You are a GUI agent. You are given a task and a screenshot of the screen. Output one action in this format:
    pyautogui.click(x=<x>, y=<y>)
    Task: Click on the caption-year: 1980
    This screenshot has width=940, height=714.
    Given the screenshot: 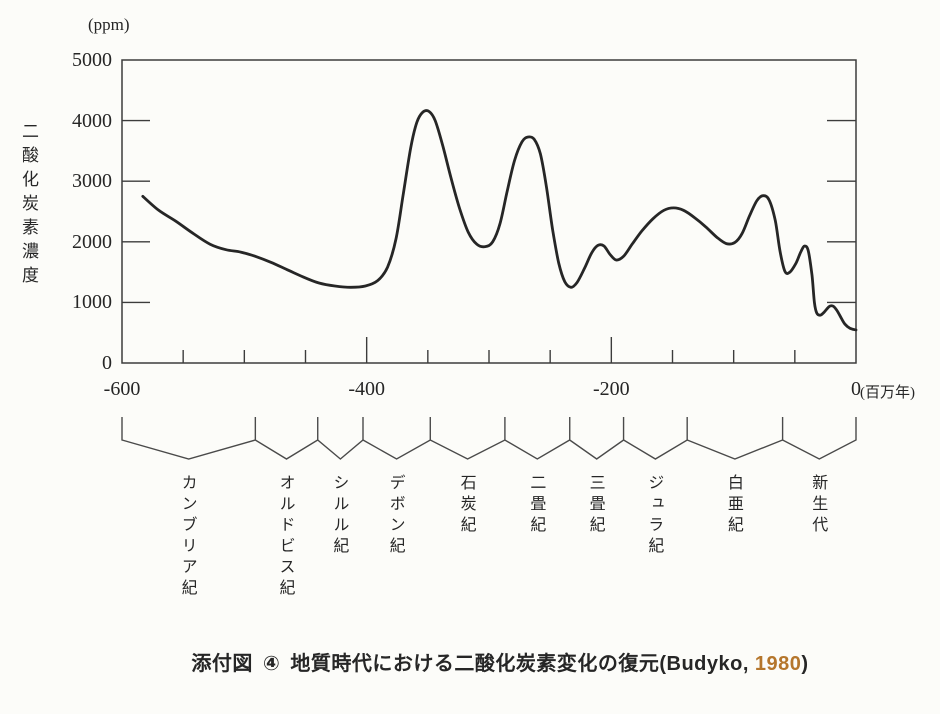 What is the action you would take?
    pyautogui.click(x=778, y=664)
    